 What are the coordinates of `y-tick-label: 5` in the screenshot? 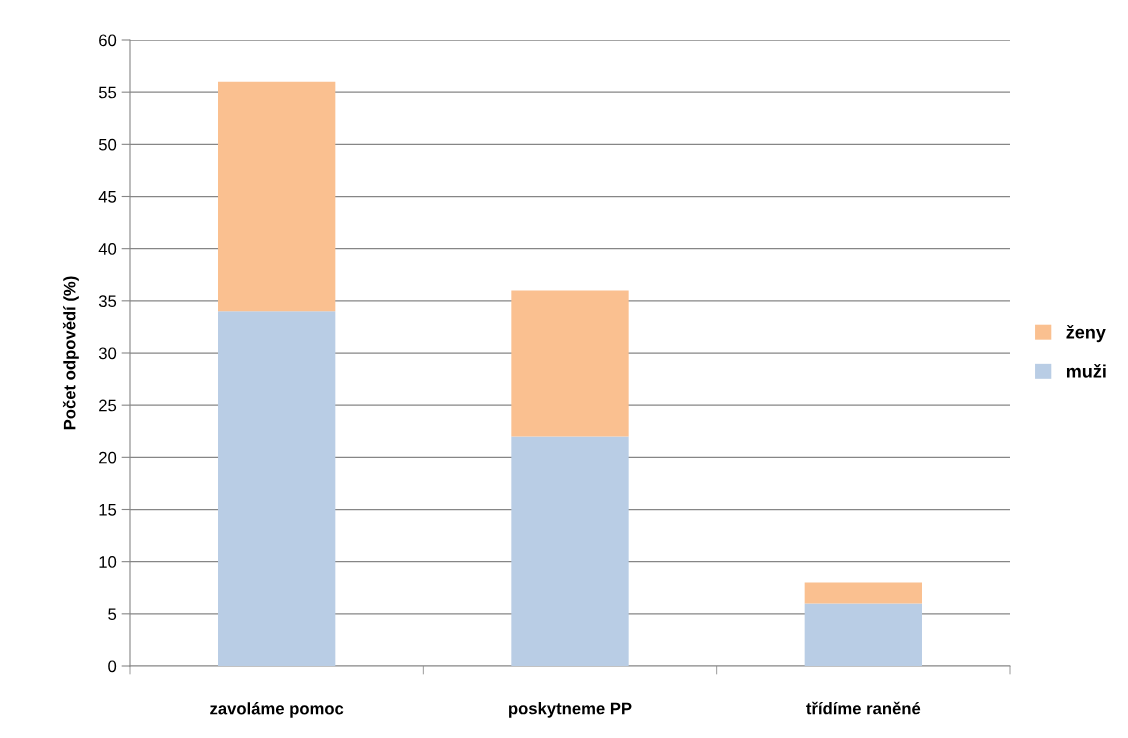 It's located at (112, 614).